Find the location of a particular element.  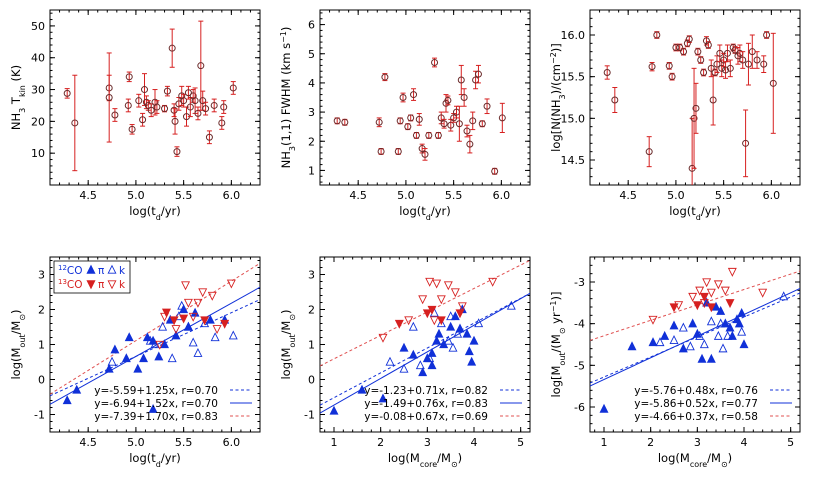

fit-equation: y=-5.86+0.52x, r=0.77 is located at coordinates (696, 404).